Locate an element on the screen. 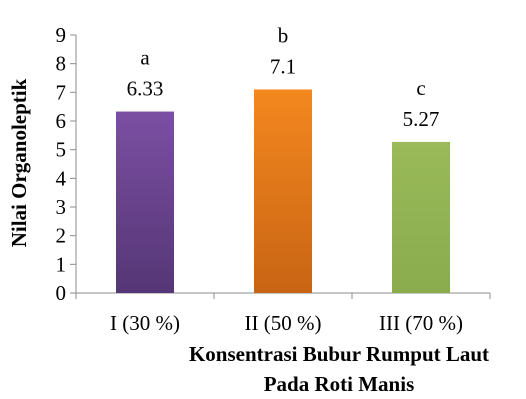  y-tick-label: 7 is located at coordinates (61, 92).